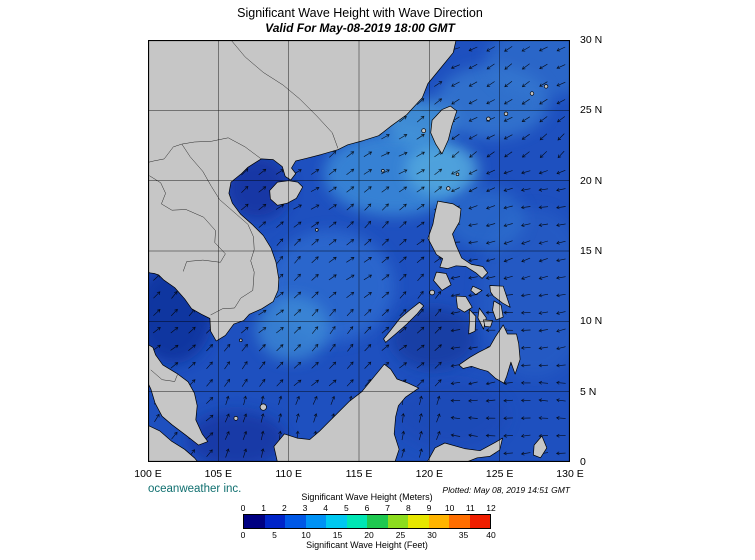 Image resolution: width=755 pixels, height=560 pixels. I want to click on lon-tick-label: 110 E, so click(288, 474).